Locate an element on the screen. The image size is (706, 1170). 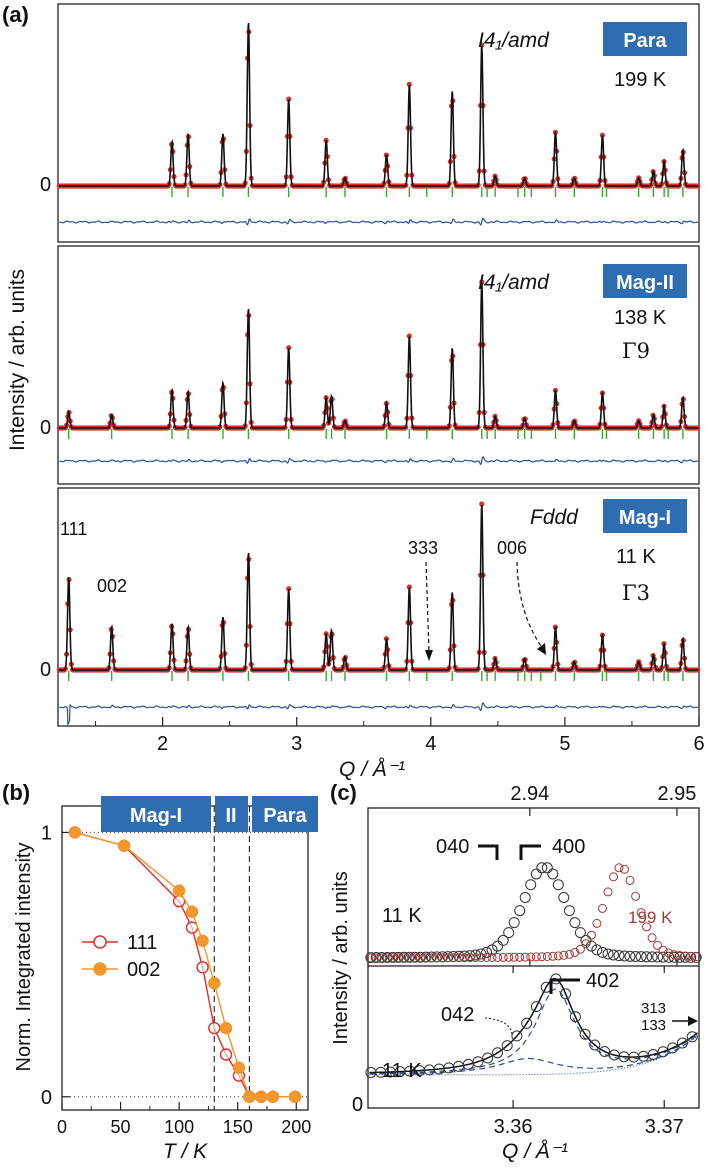
difference-curve is located at coordinates (379, 714).